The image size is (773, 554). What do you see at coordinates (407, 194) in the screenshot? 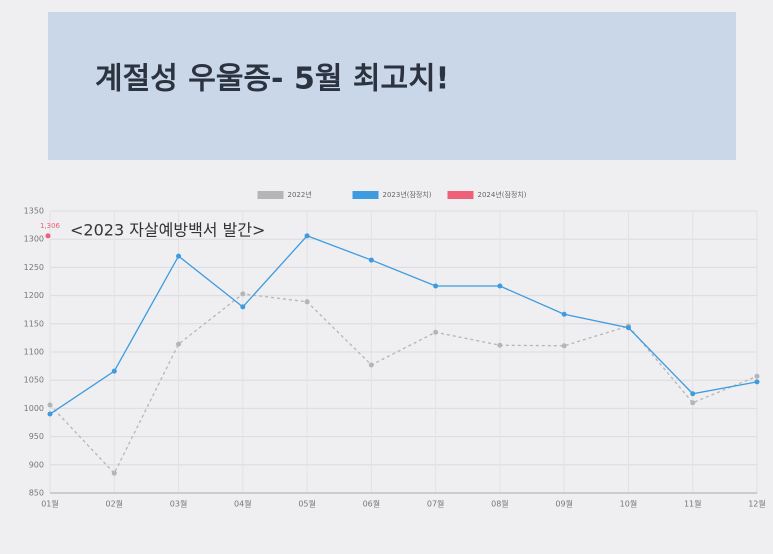
I see `legend-label: 2023년(잠정치)` at bounding box center [407, 194].